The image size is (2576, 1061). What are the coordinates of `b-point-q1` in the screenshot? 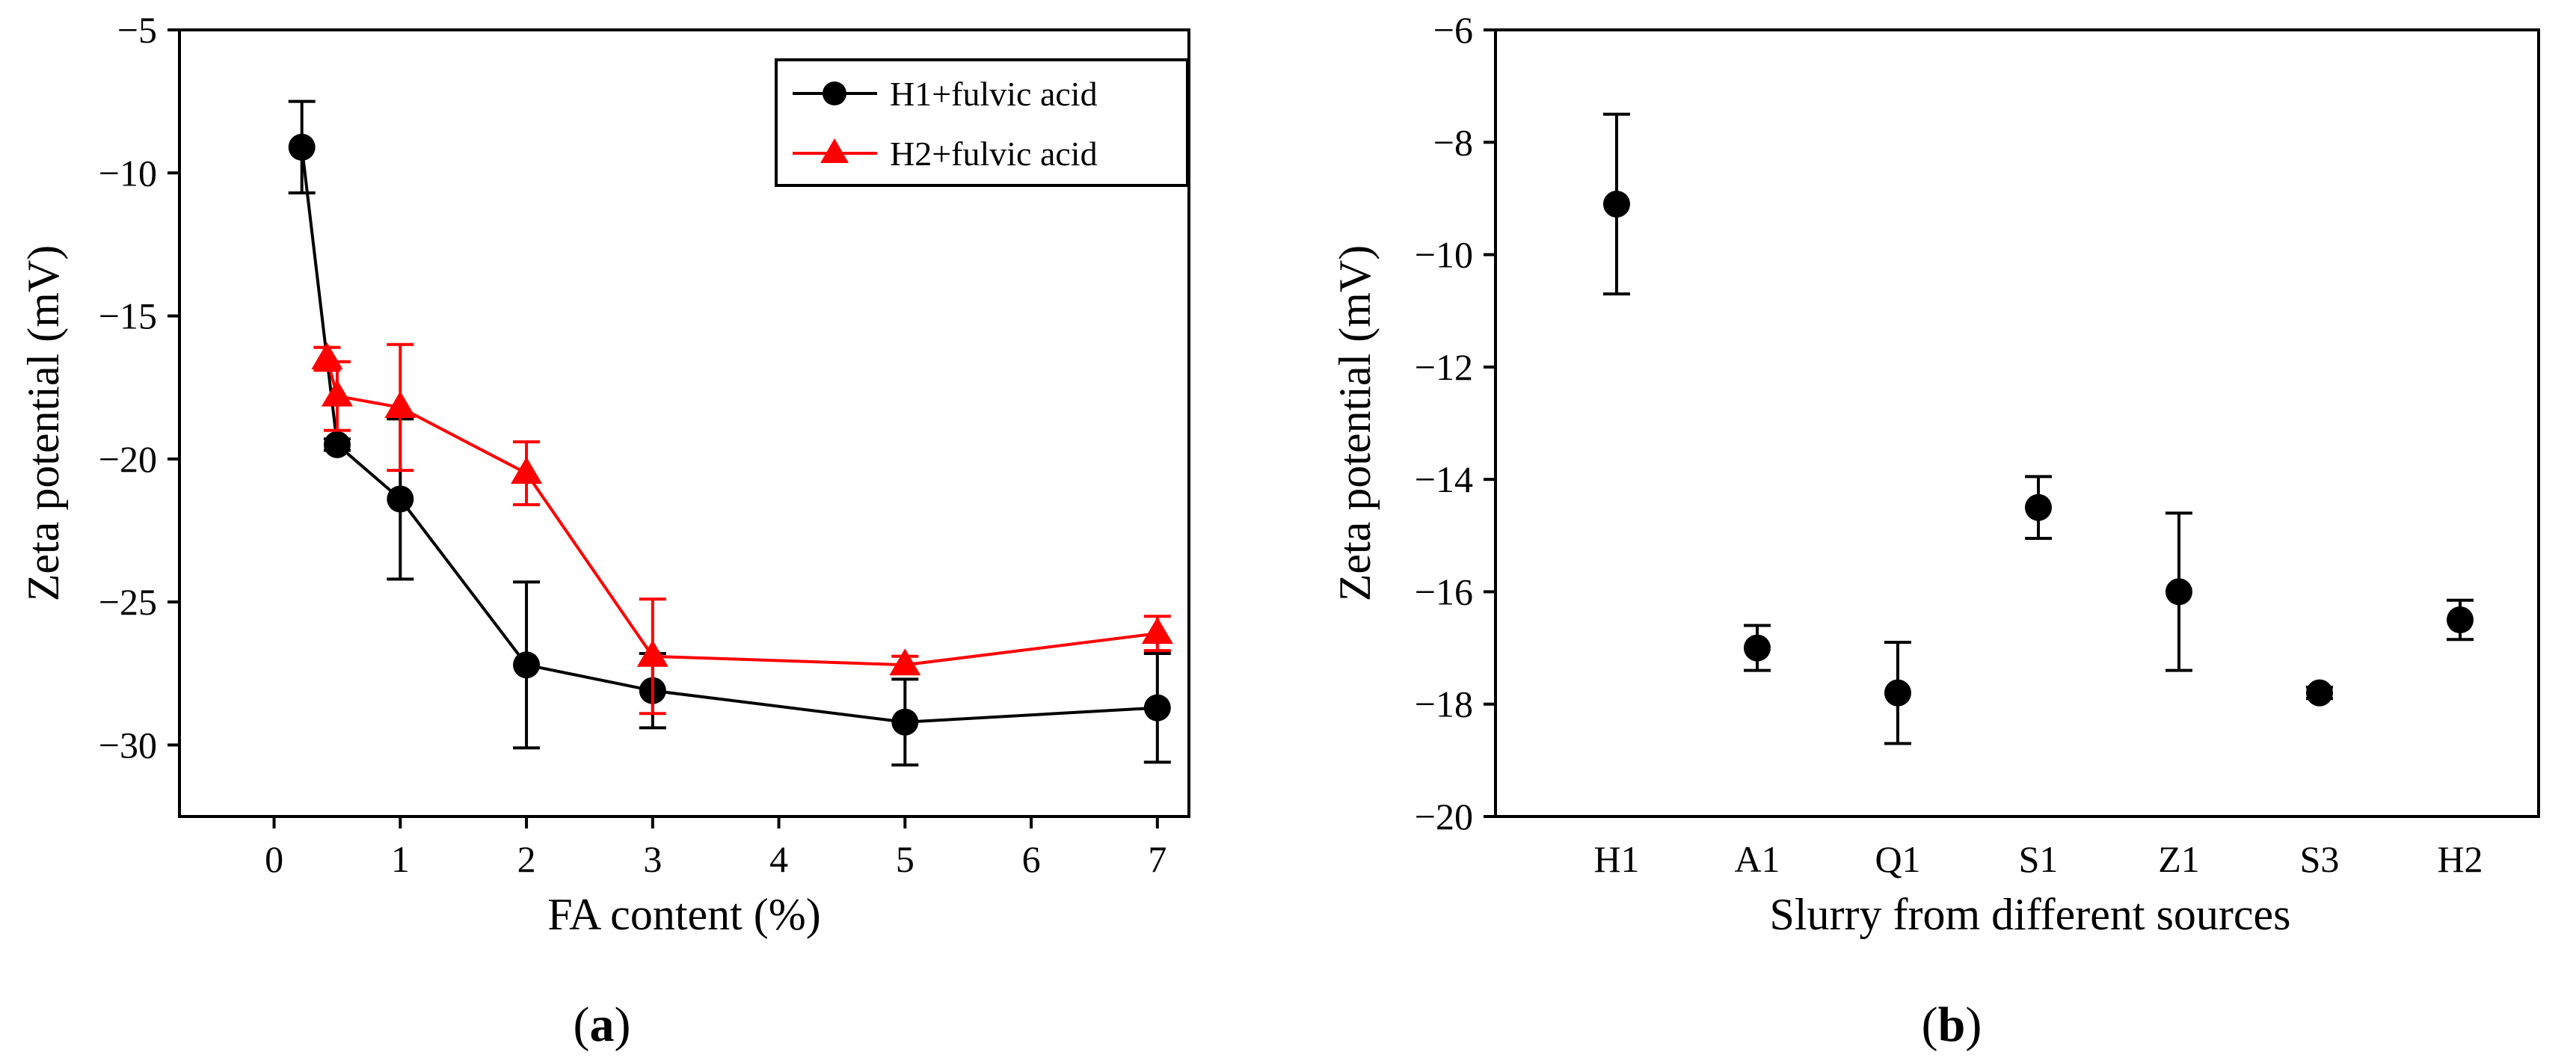 It's located at (1897, 693).